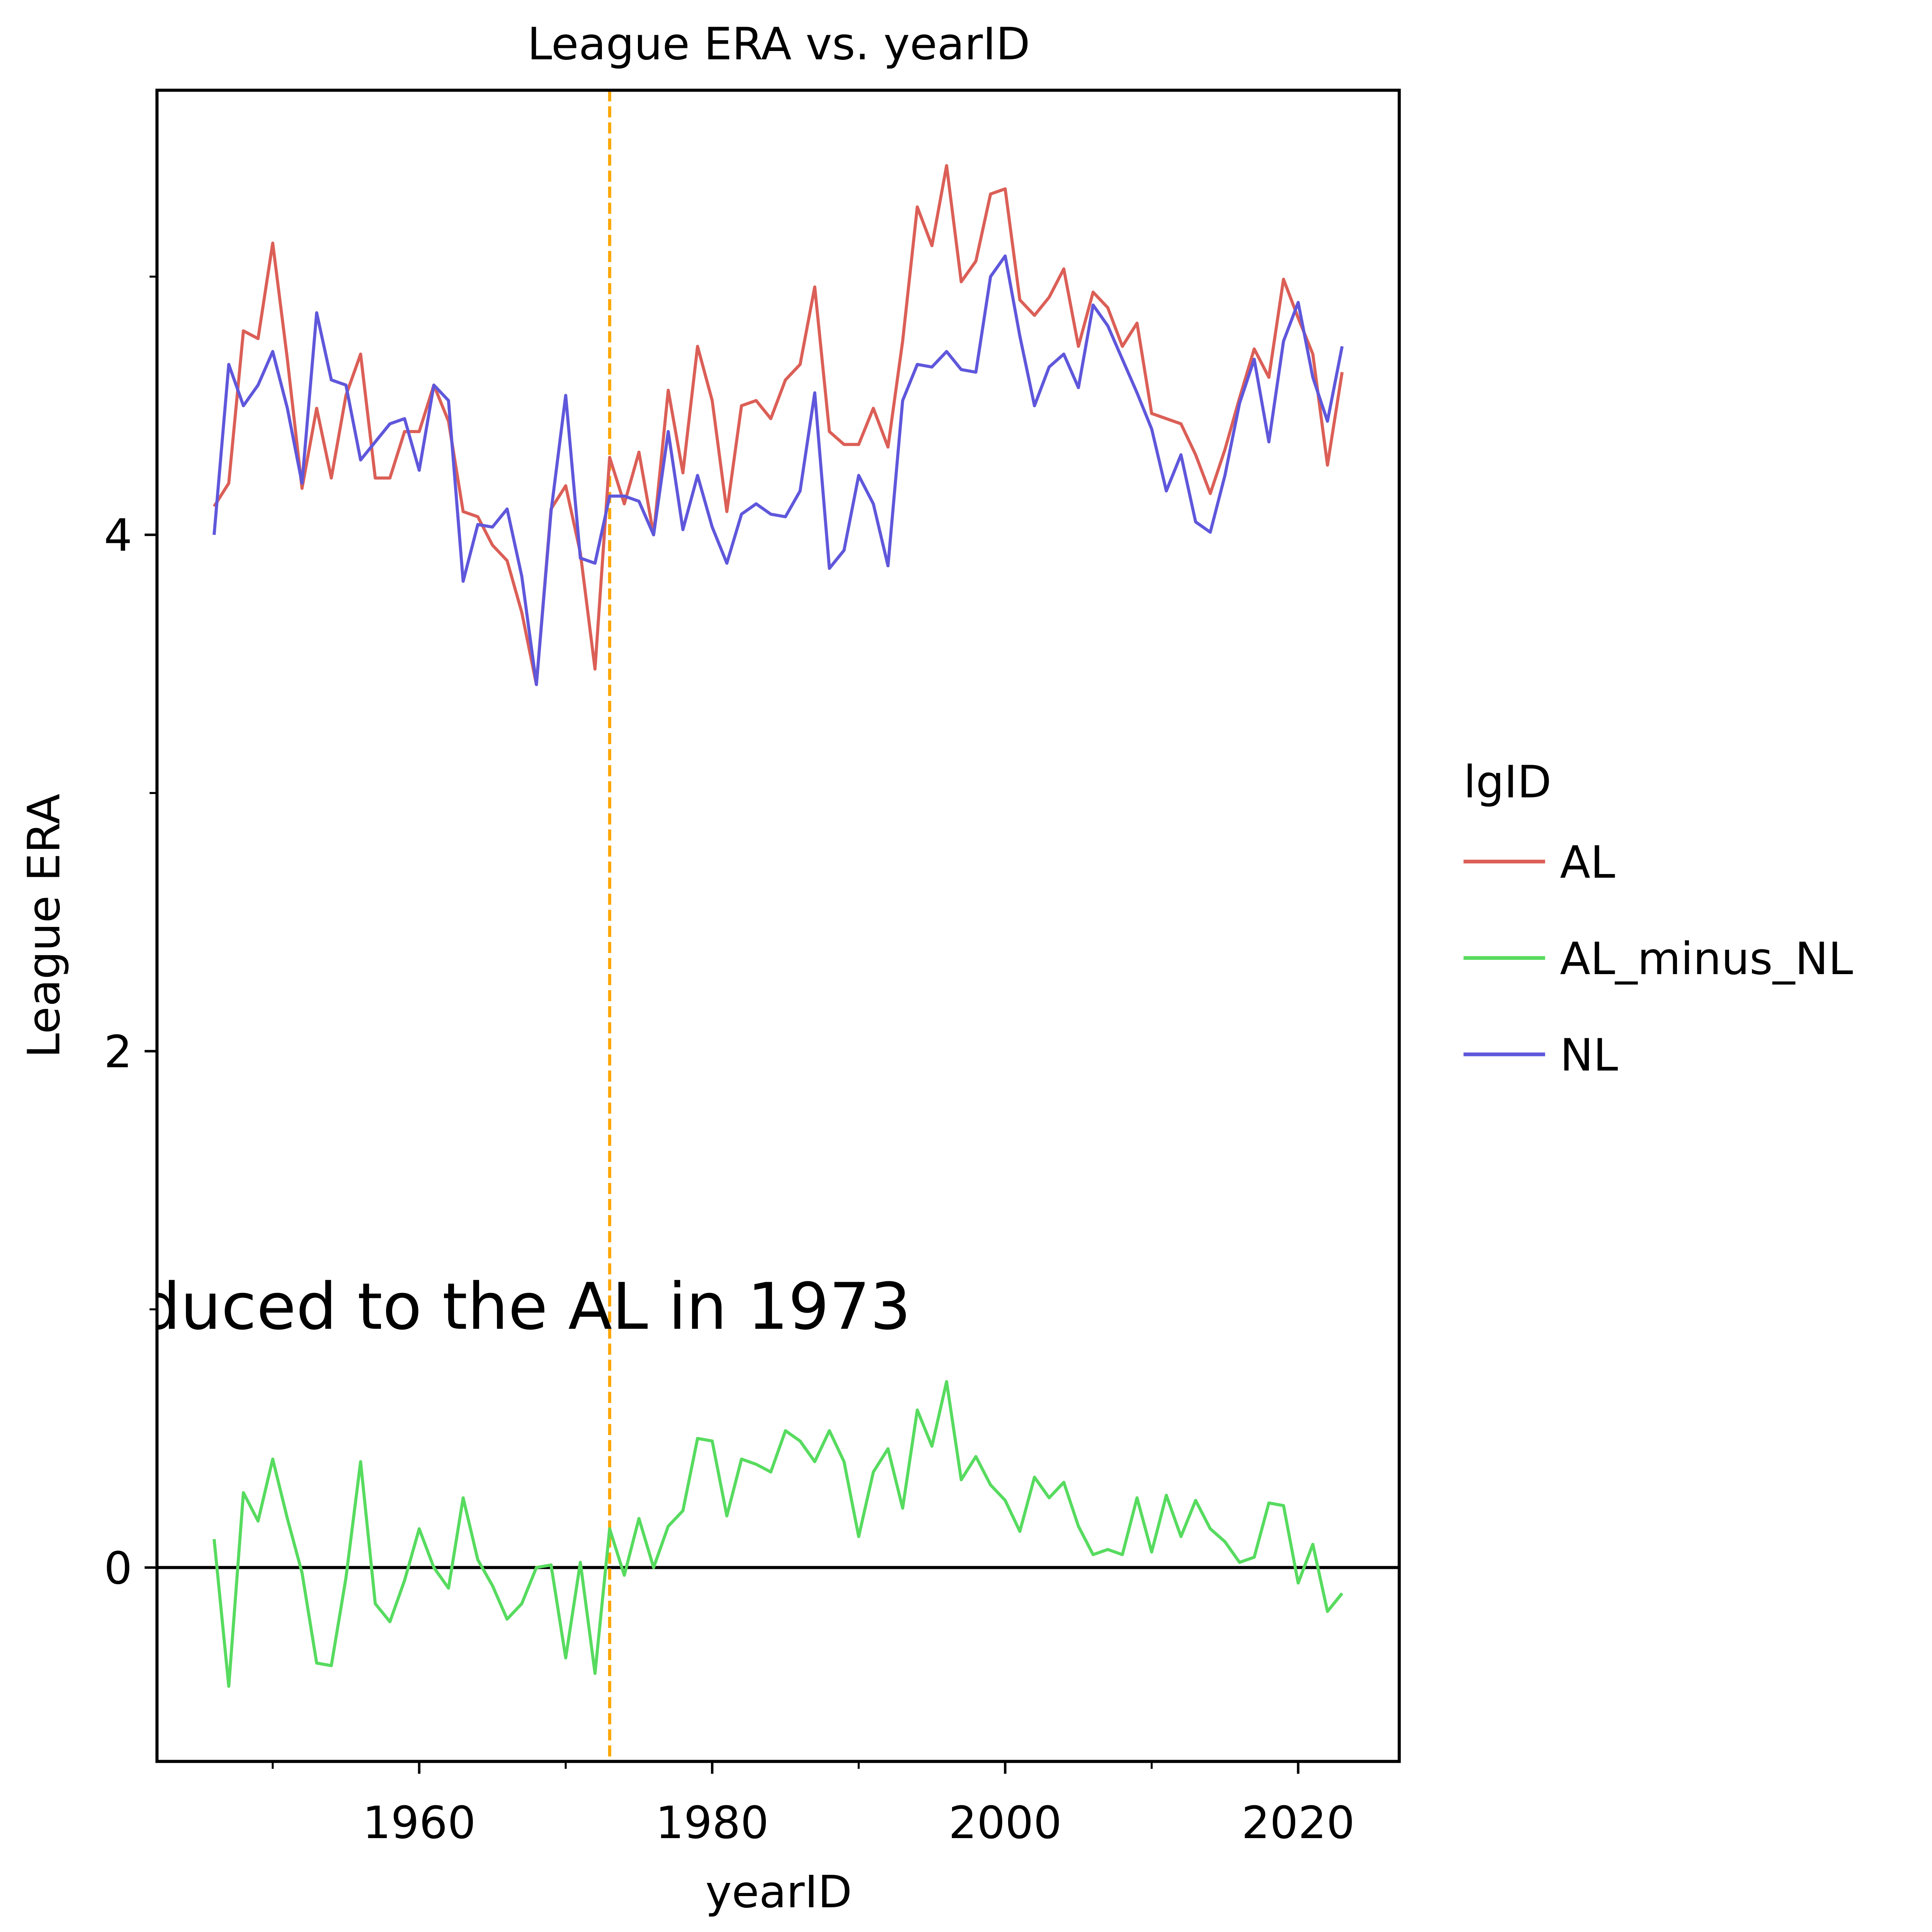  What do you see at coordinates (45, 926) in the screenshot?
I see `y-axis-label: League ERA` at bounding box center [45, 926].